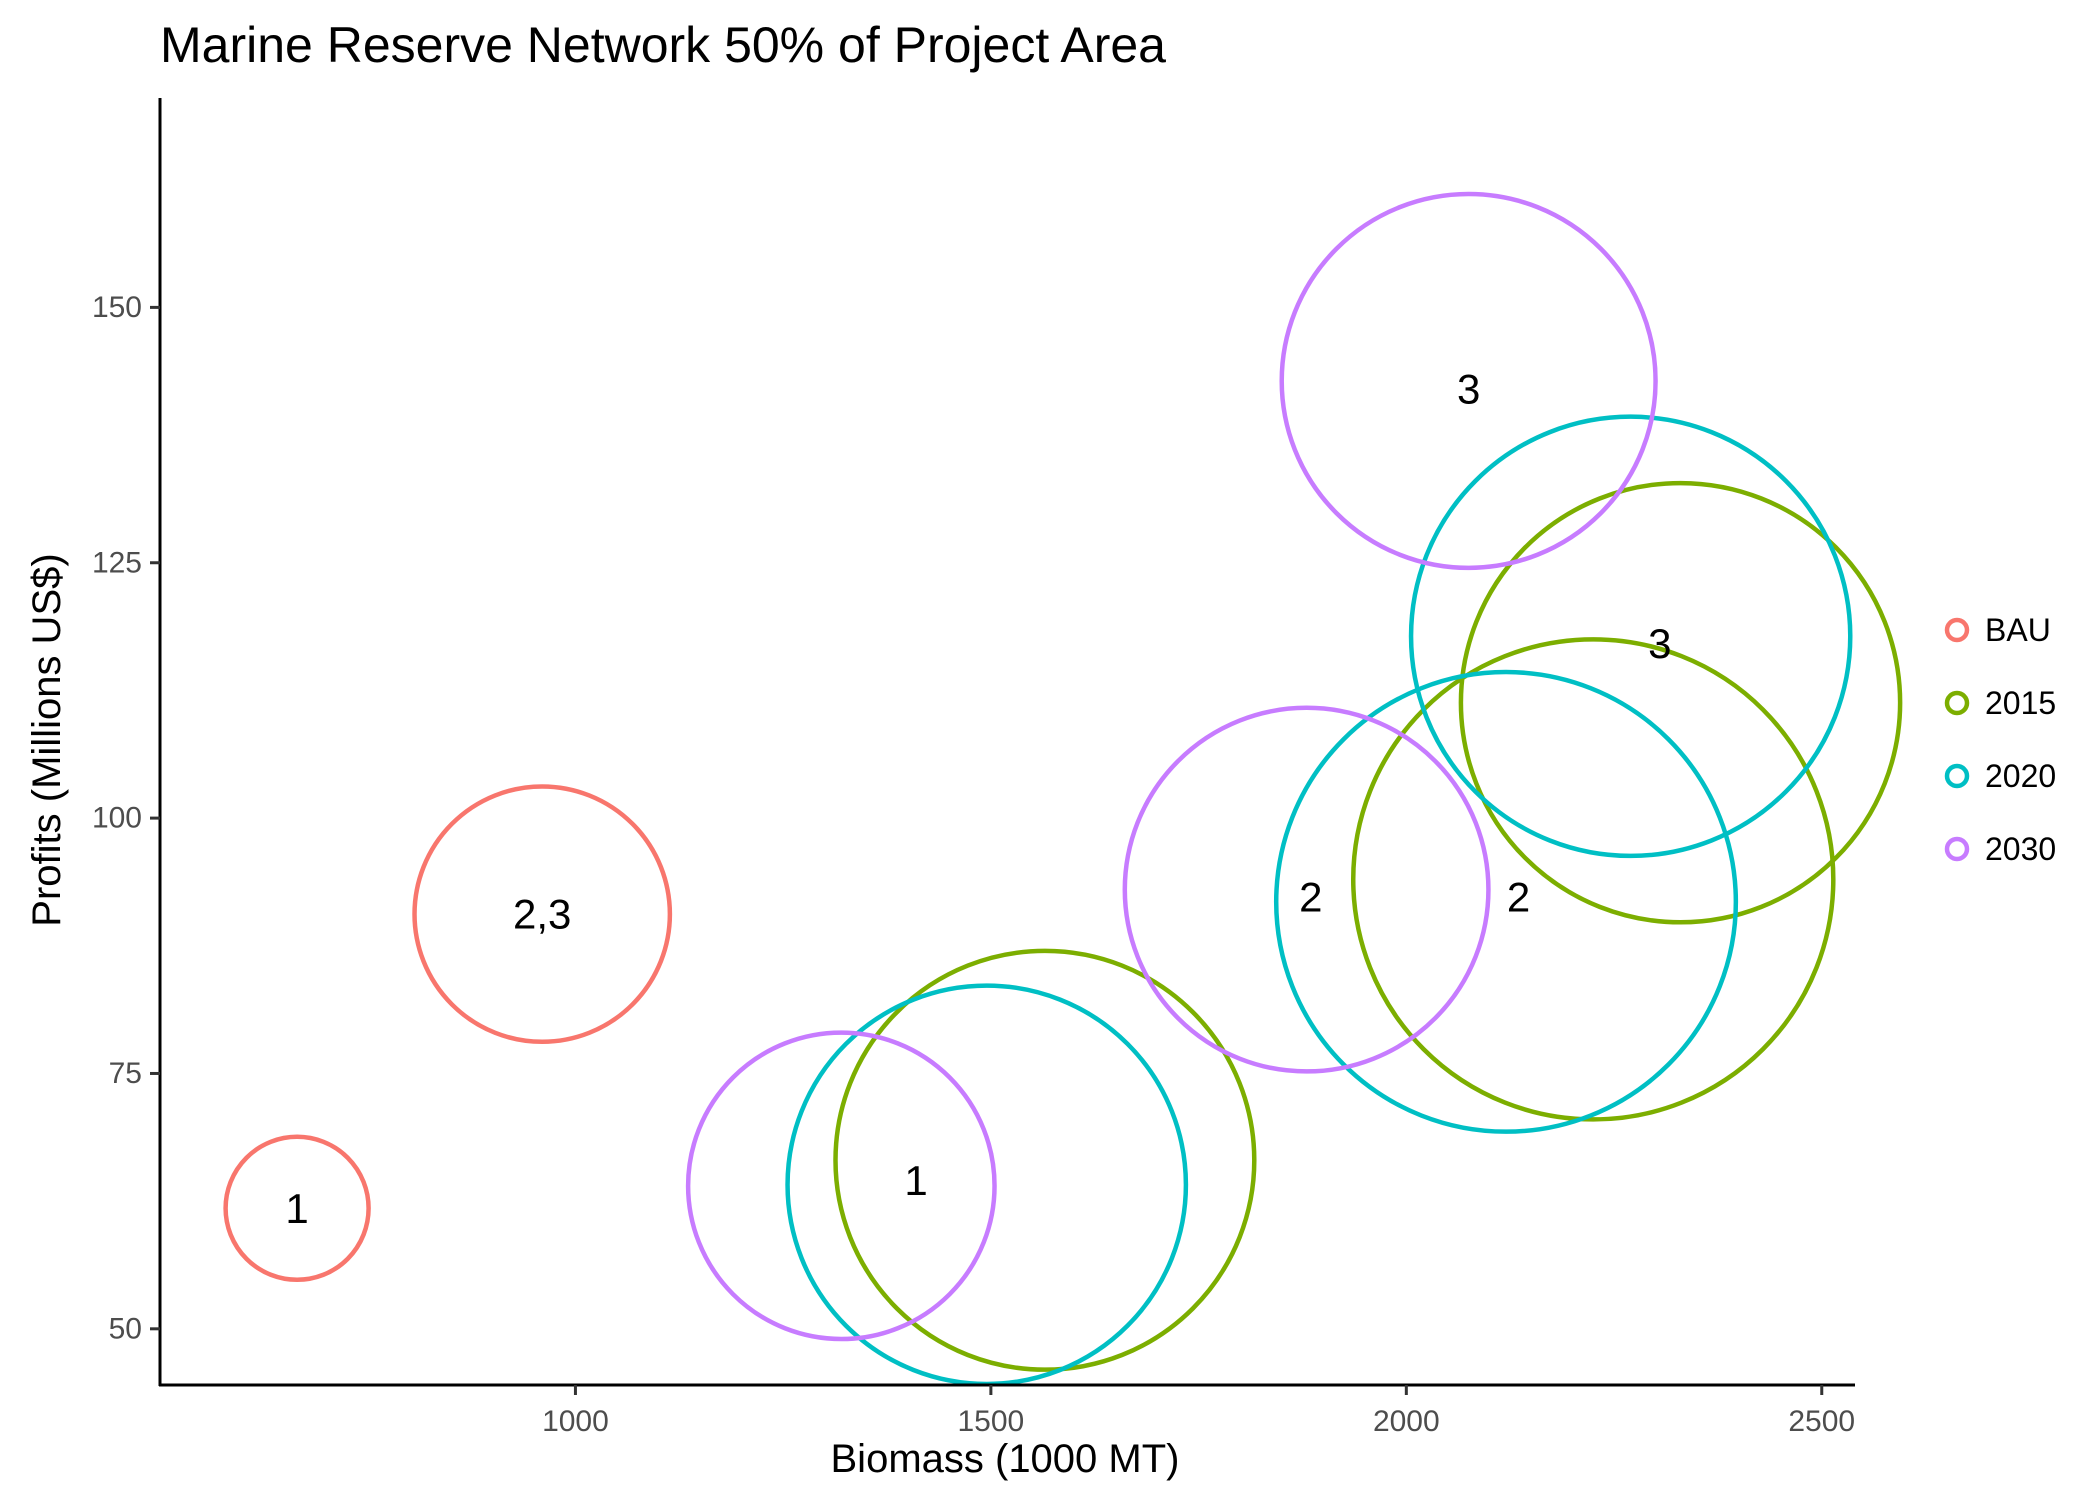  What do you see at coordinates (47, 739) in the screenshot?
I see `y-axis-title: Profits (Millions US$)` at bounding box center [47, 739].